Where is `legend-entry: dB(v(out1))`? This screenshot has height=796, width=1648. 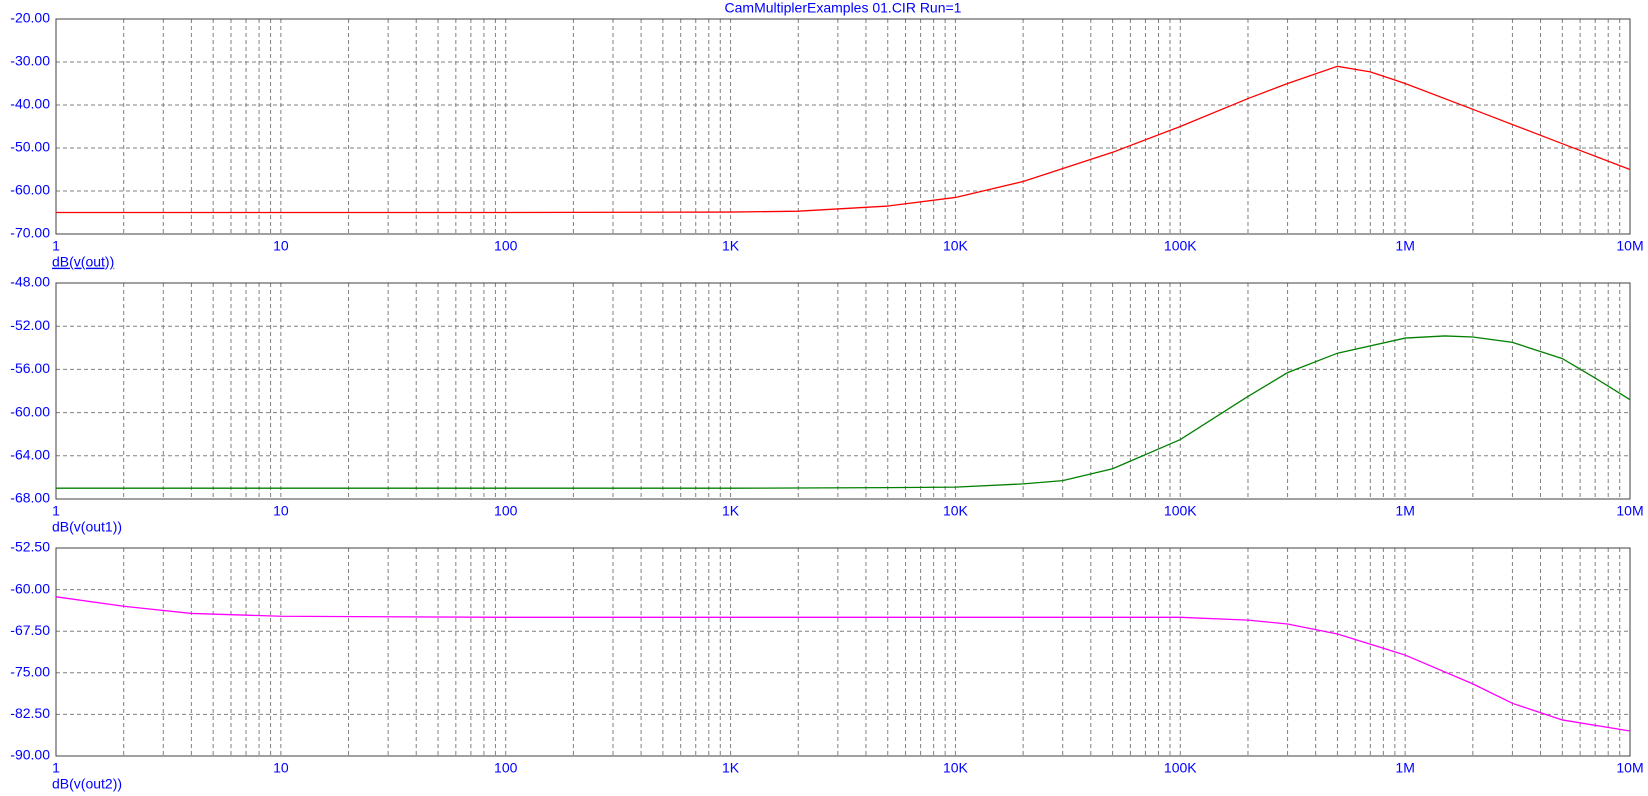
legend-entry: dB(v(out1)) is located at coordinates (87, 527).